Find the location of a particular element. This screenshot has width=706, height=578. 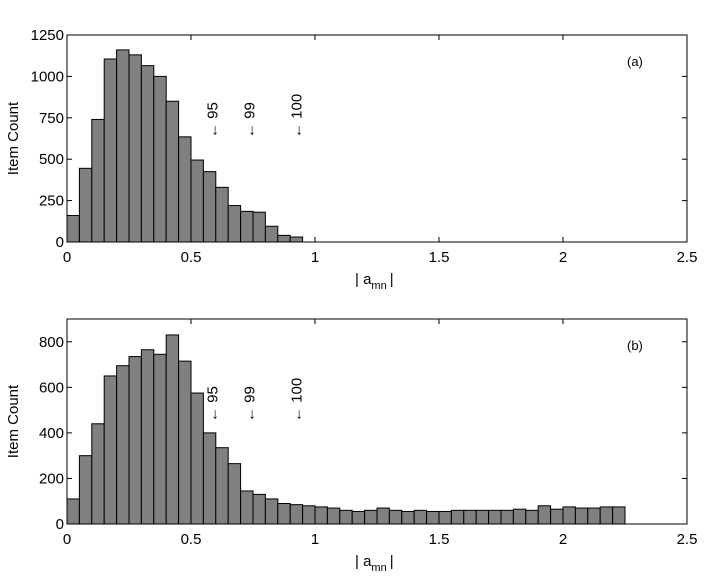

y-tick-label: 500 is located at coordinates (51, 159).